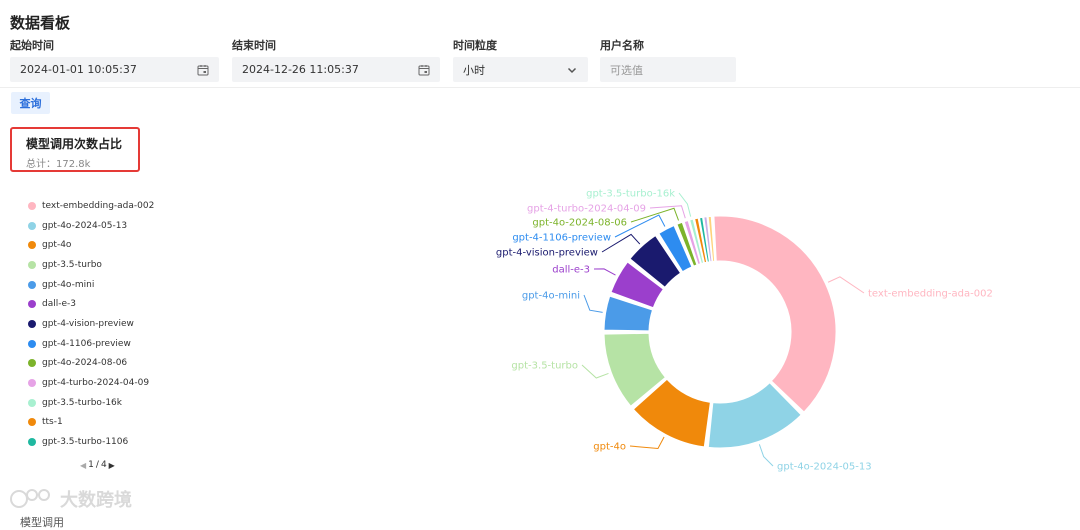  I want to click on legend-item-label: gpt-4o-mini, so click(68, 284).